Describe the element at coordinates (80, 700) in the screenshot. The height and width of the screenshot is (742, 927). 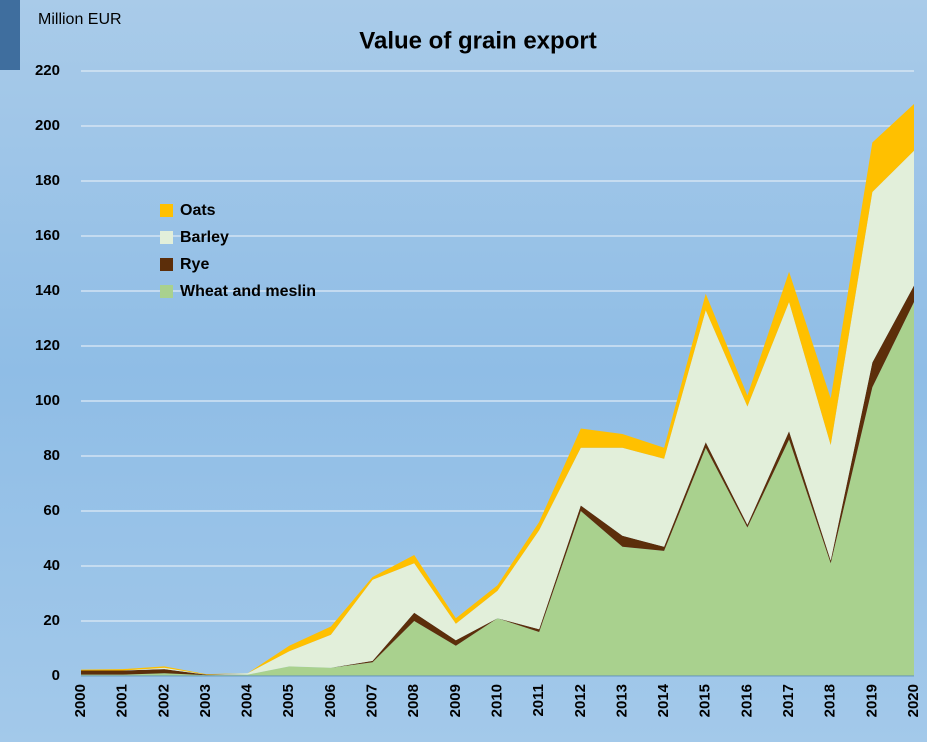
I see `x-tick-label: 2000` at that location.